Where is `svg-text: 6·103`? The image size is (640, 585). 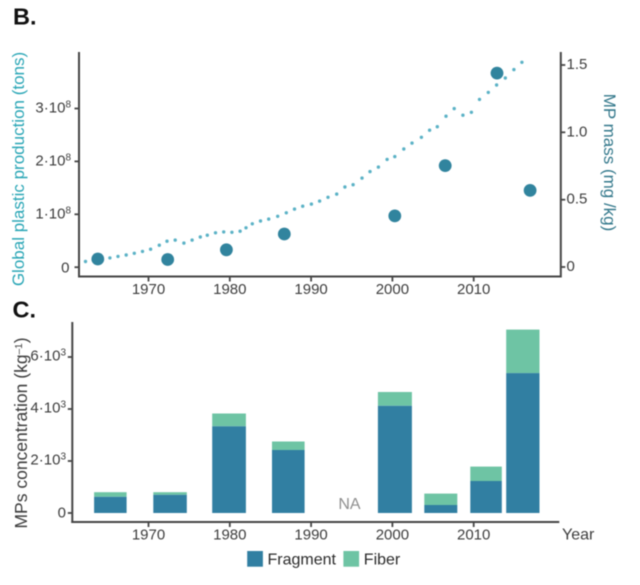 svg-text: 6·103 is located at coordinates (48, 356).